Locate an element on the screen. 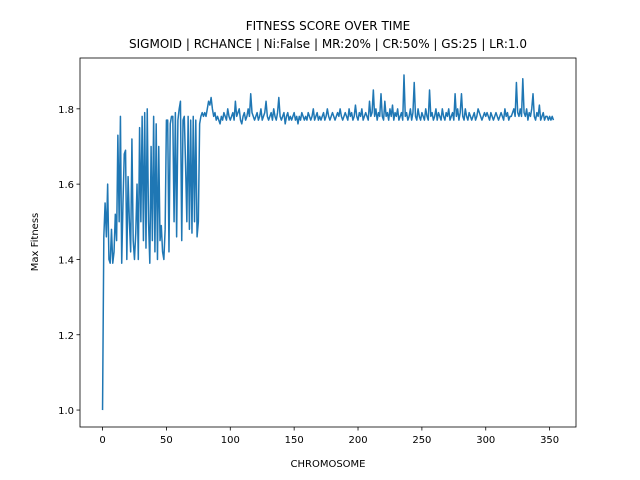  x-tick-label: 250 is located at coordinates (421, 440).